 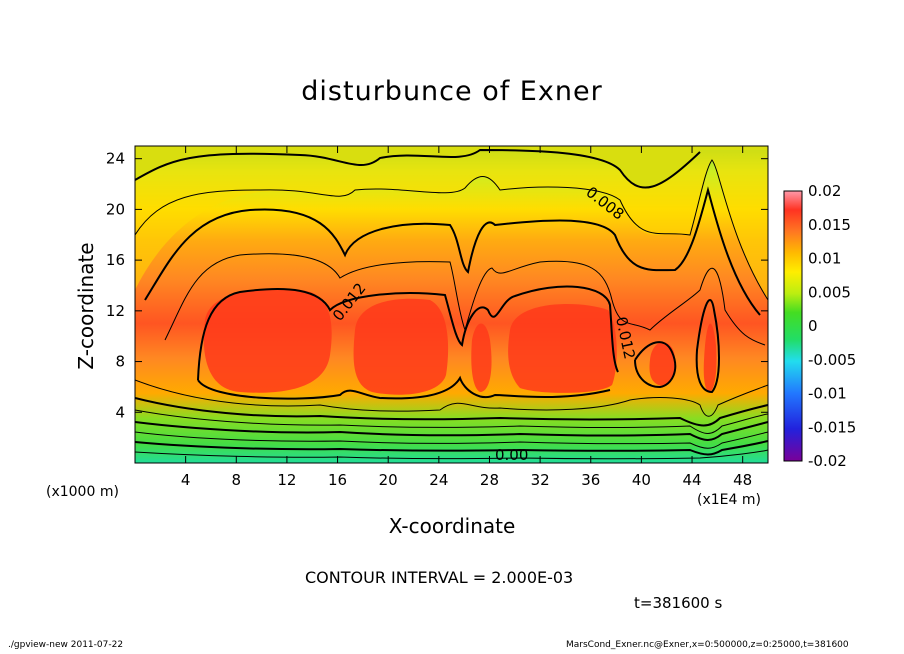 I want to click on y-tick-label: 24, so click(x=115, y=159).